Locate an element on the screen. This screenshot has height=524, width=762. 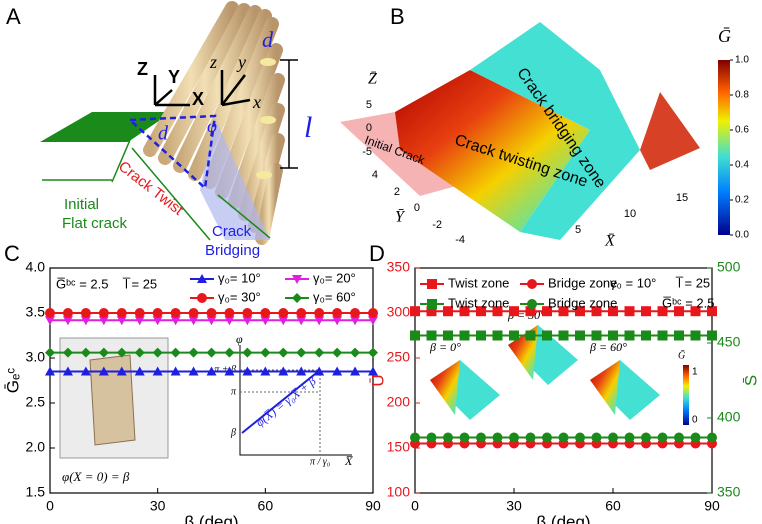
z-tick-label: -5 is located at coordinates (367, 152).